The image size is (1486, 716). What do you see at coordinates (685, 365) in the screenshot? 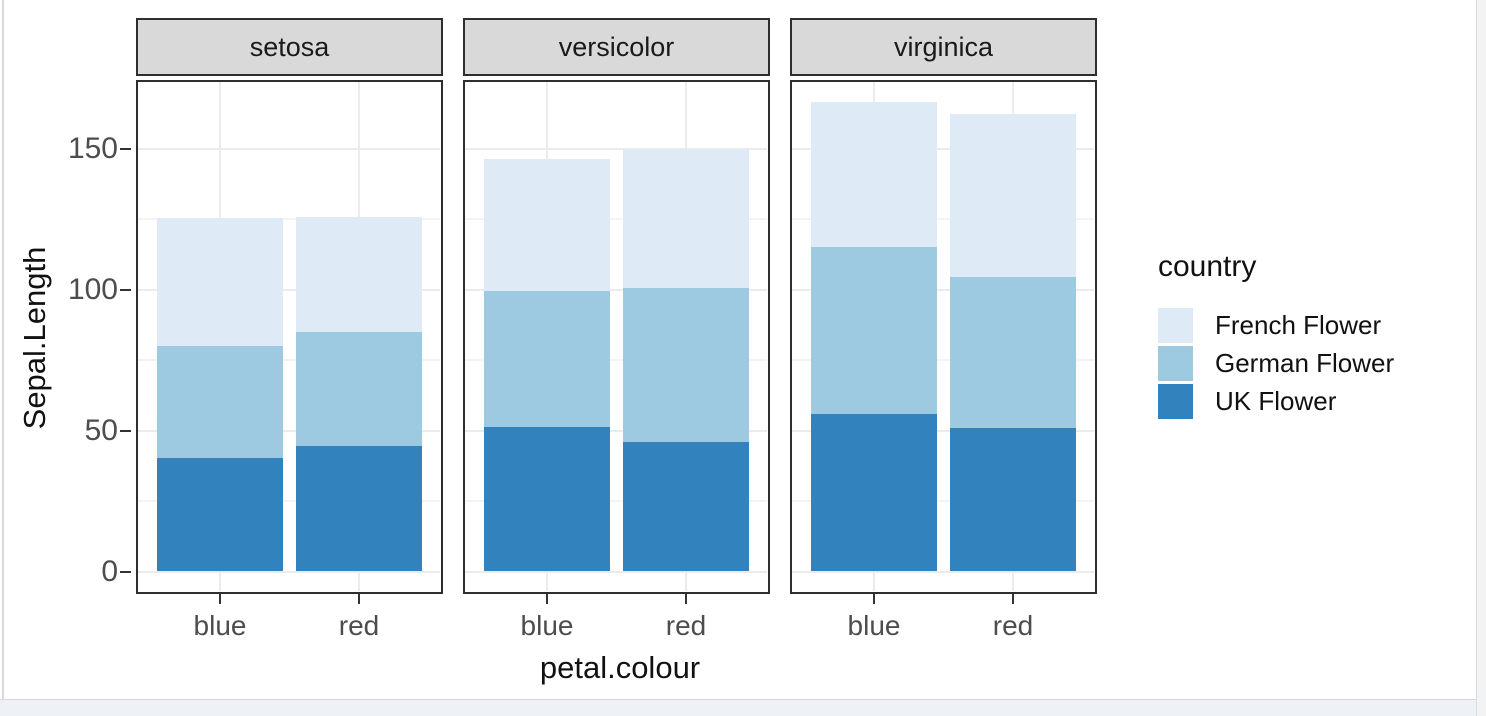
I see `bar-segment-versicolor-red-german-flower` at bounding box center [685, 365].